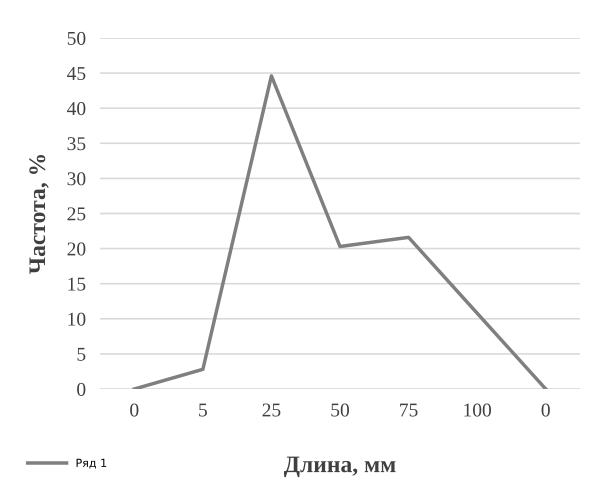 The width and height of the screenshot is (590, 489). Describe the element at coordinates (340, 410) in the screenshot. I see `x-tick-label: 50` at that location.